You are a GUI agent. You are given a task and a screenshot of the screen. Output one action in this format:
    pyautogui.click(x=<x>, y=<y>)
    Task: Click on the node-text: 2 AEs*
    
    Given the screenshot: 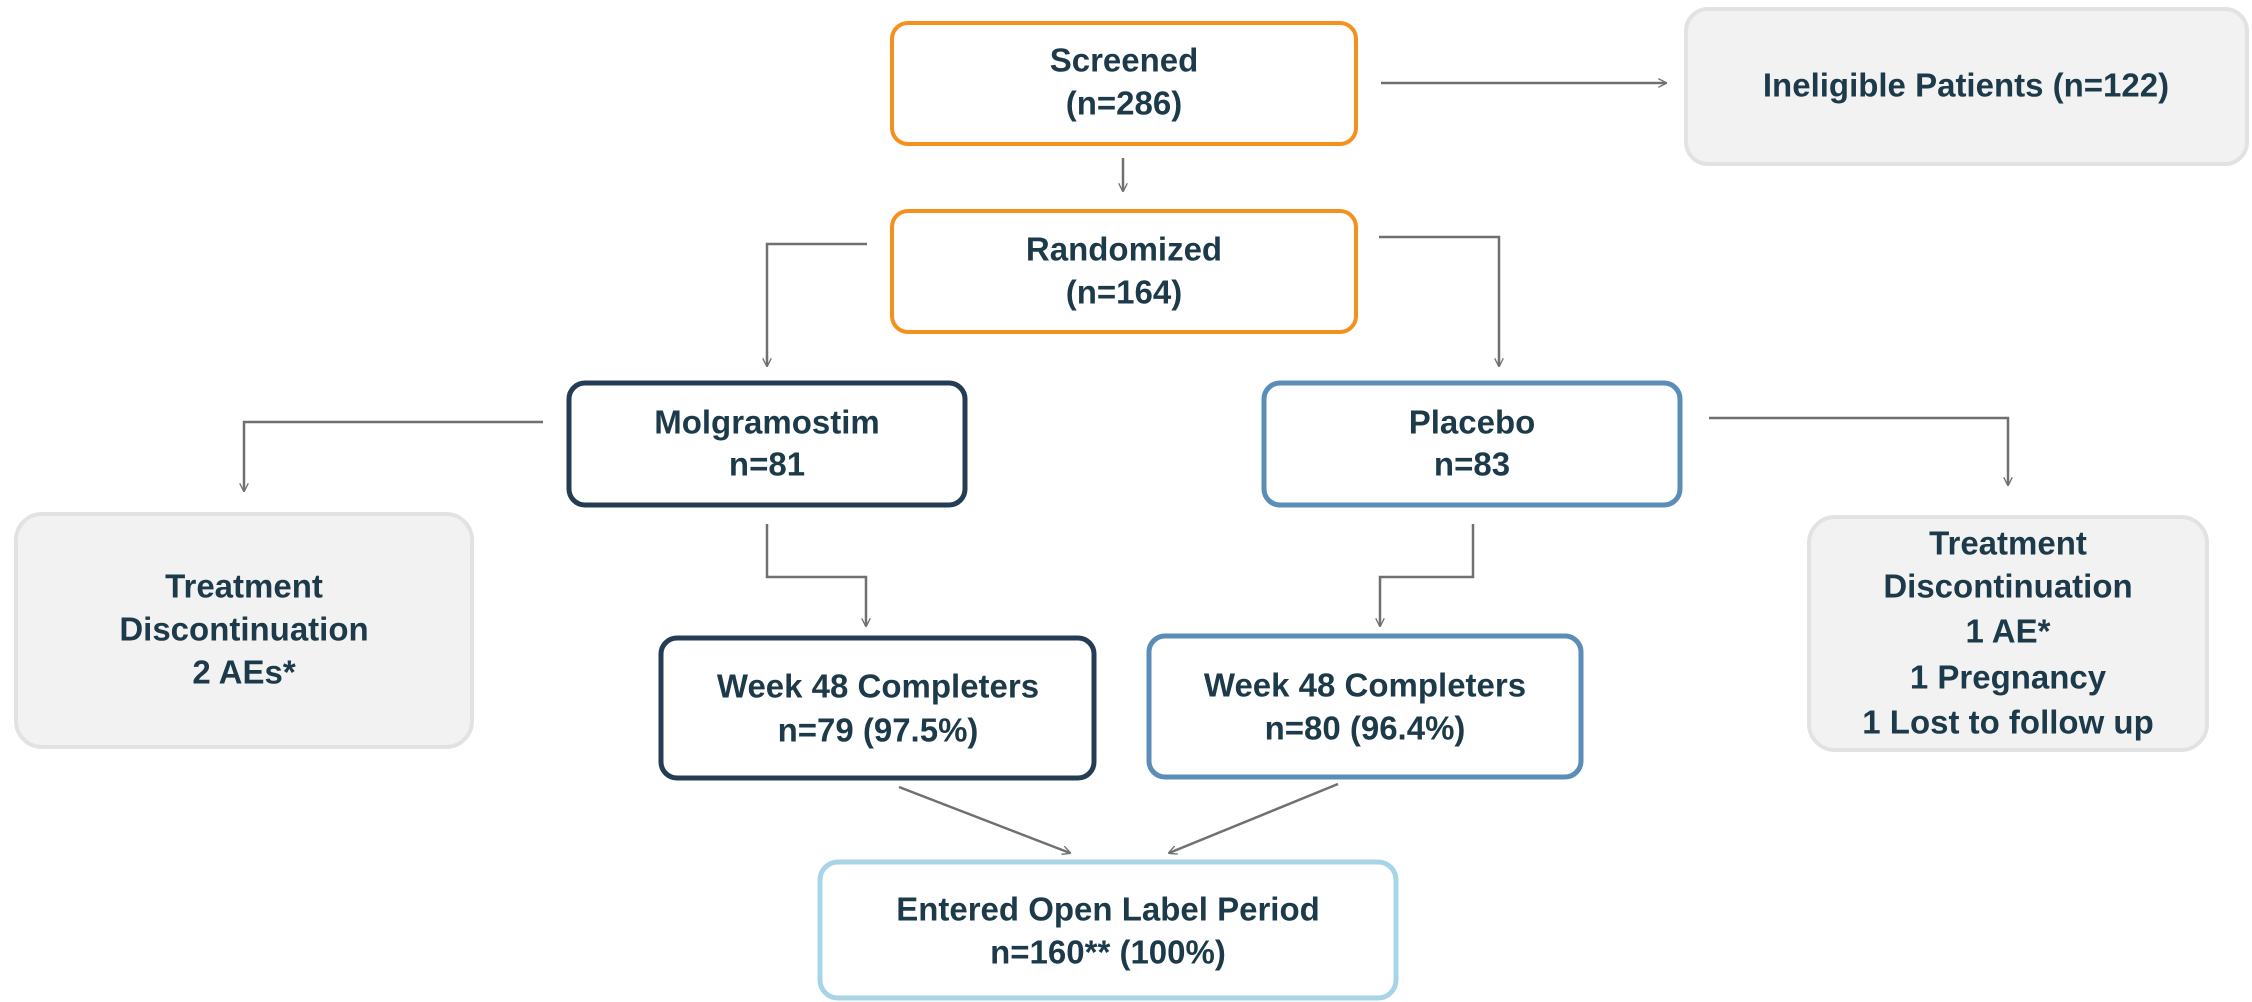 What is the action you would take?
    pyautogui.click(x=243, y=672)
    